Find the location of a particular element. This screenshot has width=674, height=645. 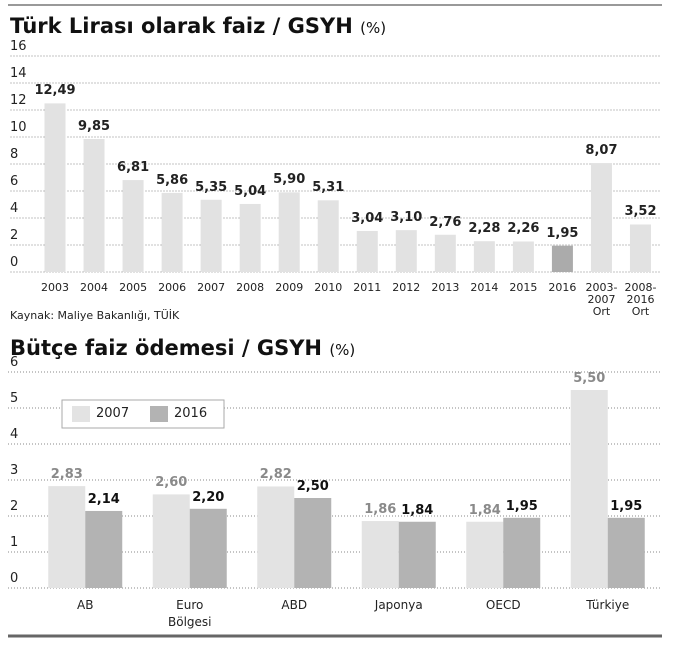

value-label: 12,49 is located at coordinates (55, 91).